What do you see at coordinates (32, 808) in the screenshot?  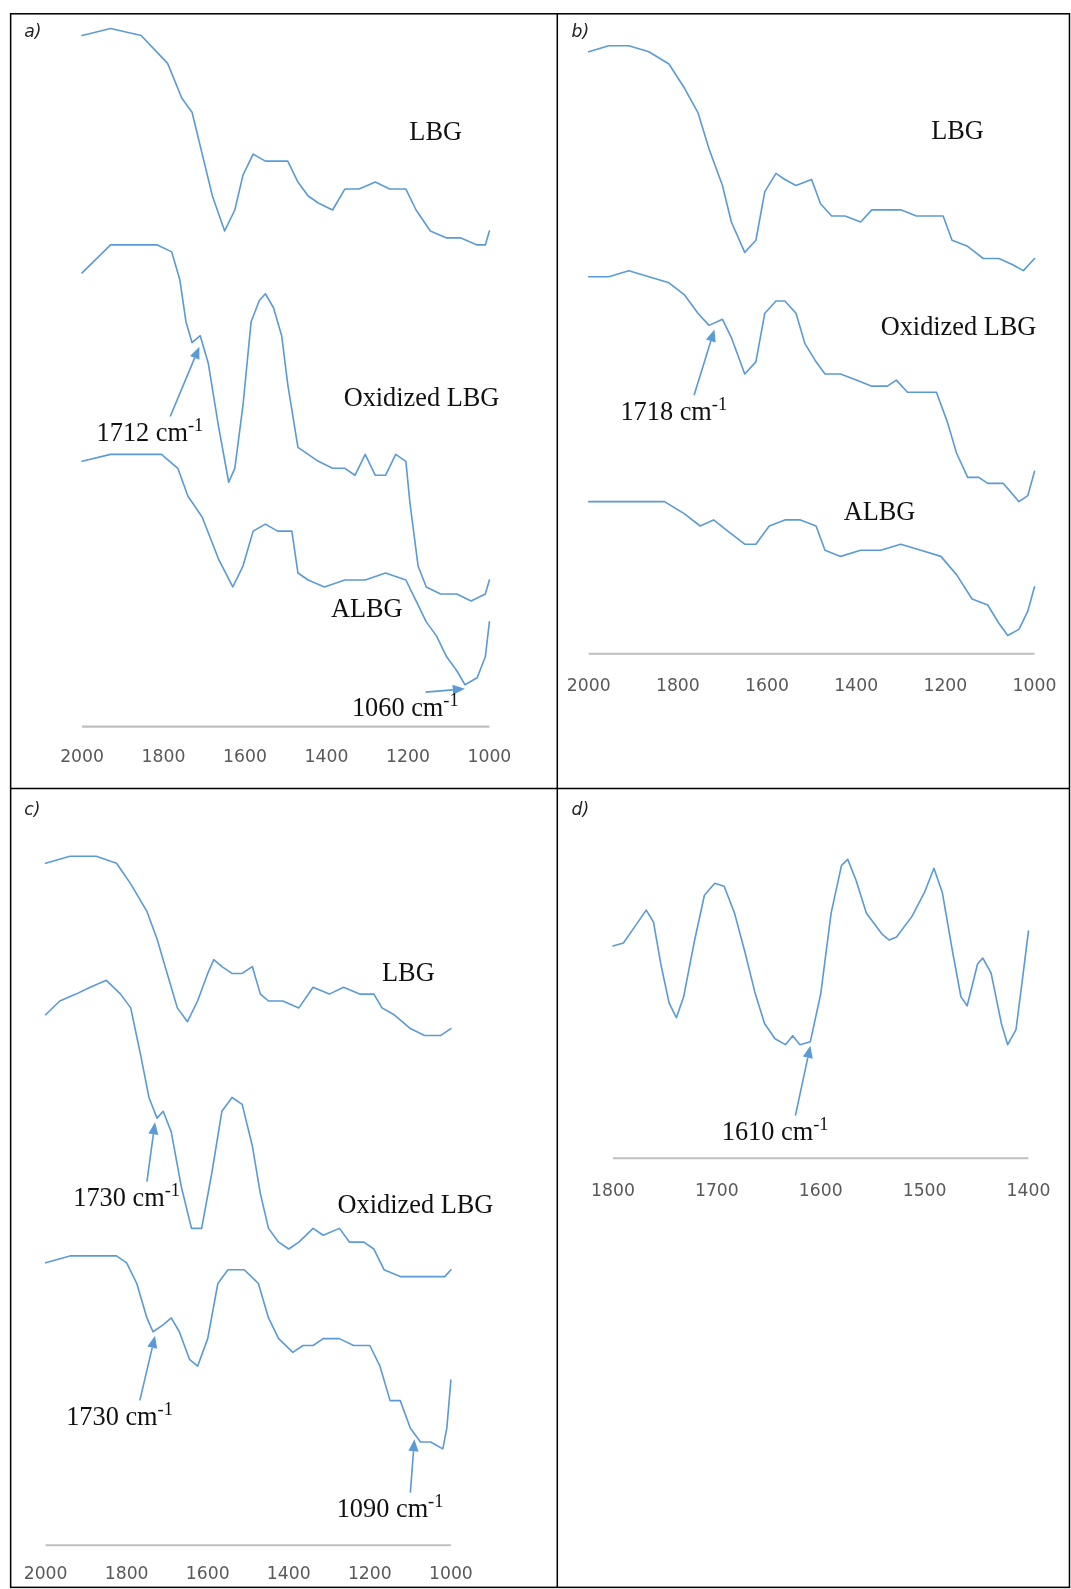 I see `chart-title: c)` at bounding box center [32, 808].